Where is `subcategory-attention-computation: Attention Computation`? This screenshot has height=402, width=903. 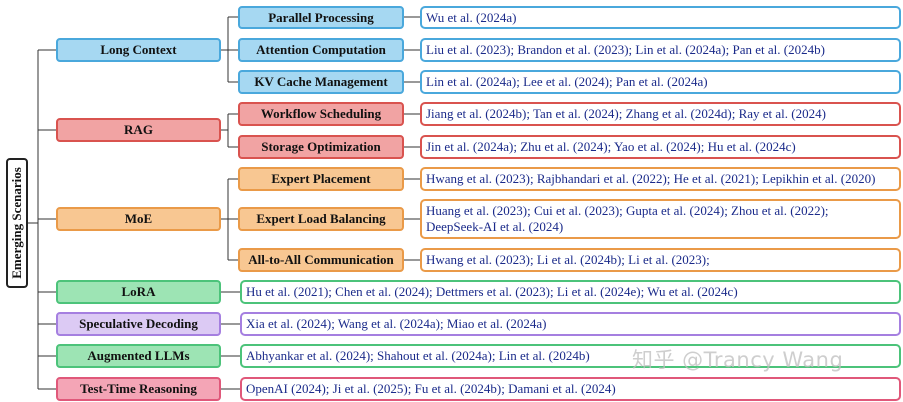
subcategory-attention-computation: Attention Computation is located at coordinates (321, 50).